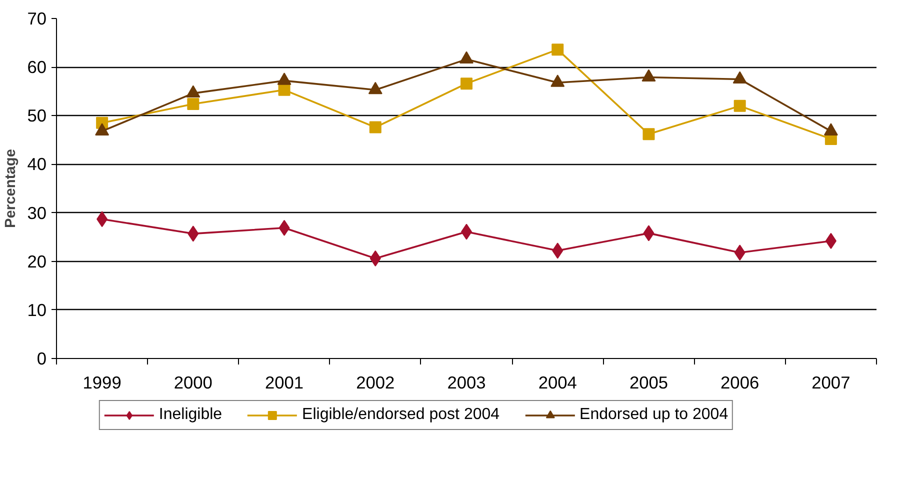 The width and height of the screenshot is (911, 502). What do you see at coordinates (37, 67) in the screenshot?
I see `y-tick-label: 60` at bounding box center [37, 67].